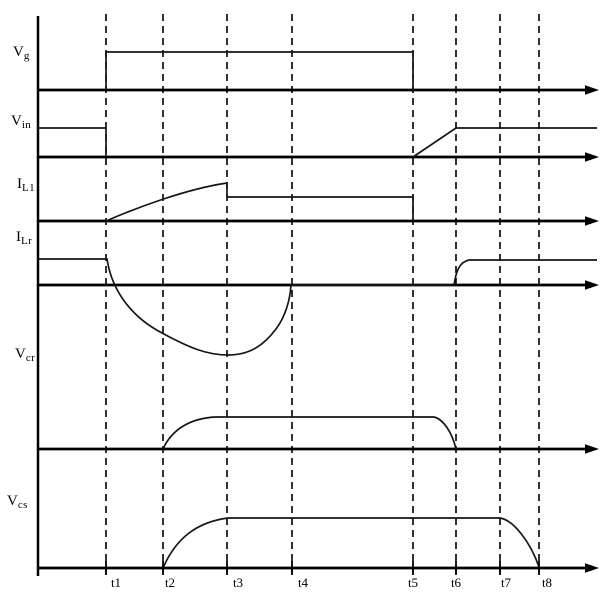 The height and width of the screenshot is (600, 611). I want to click on signal-subscript: g, so click(26, 56).